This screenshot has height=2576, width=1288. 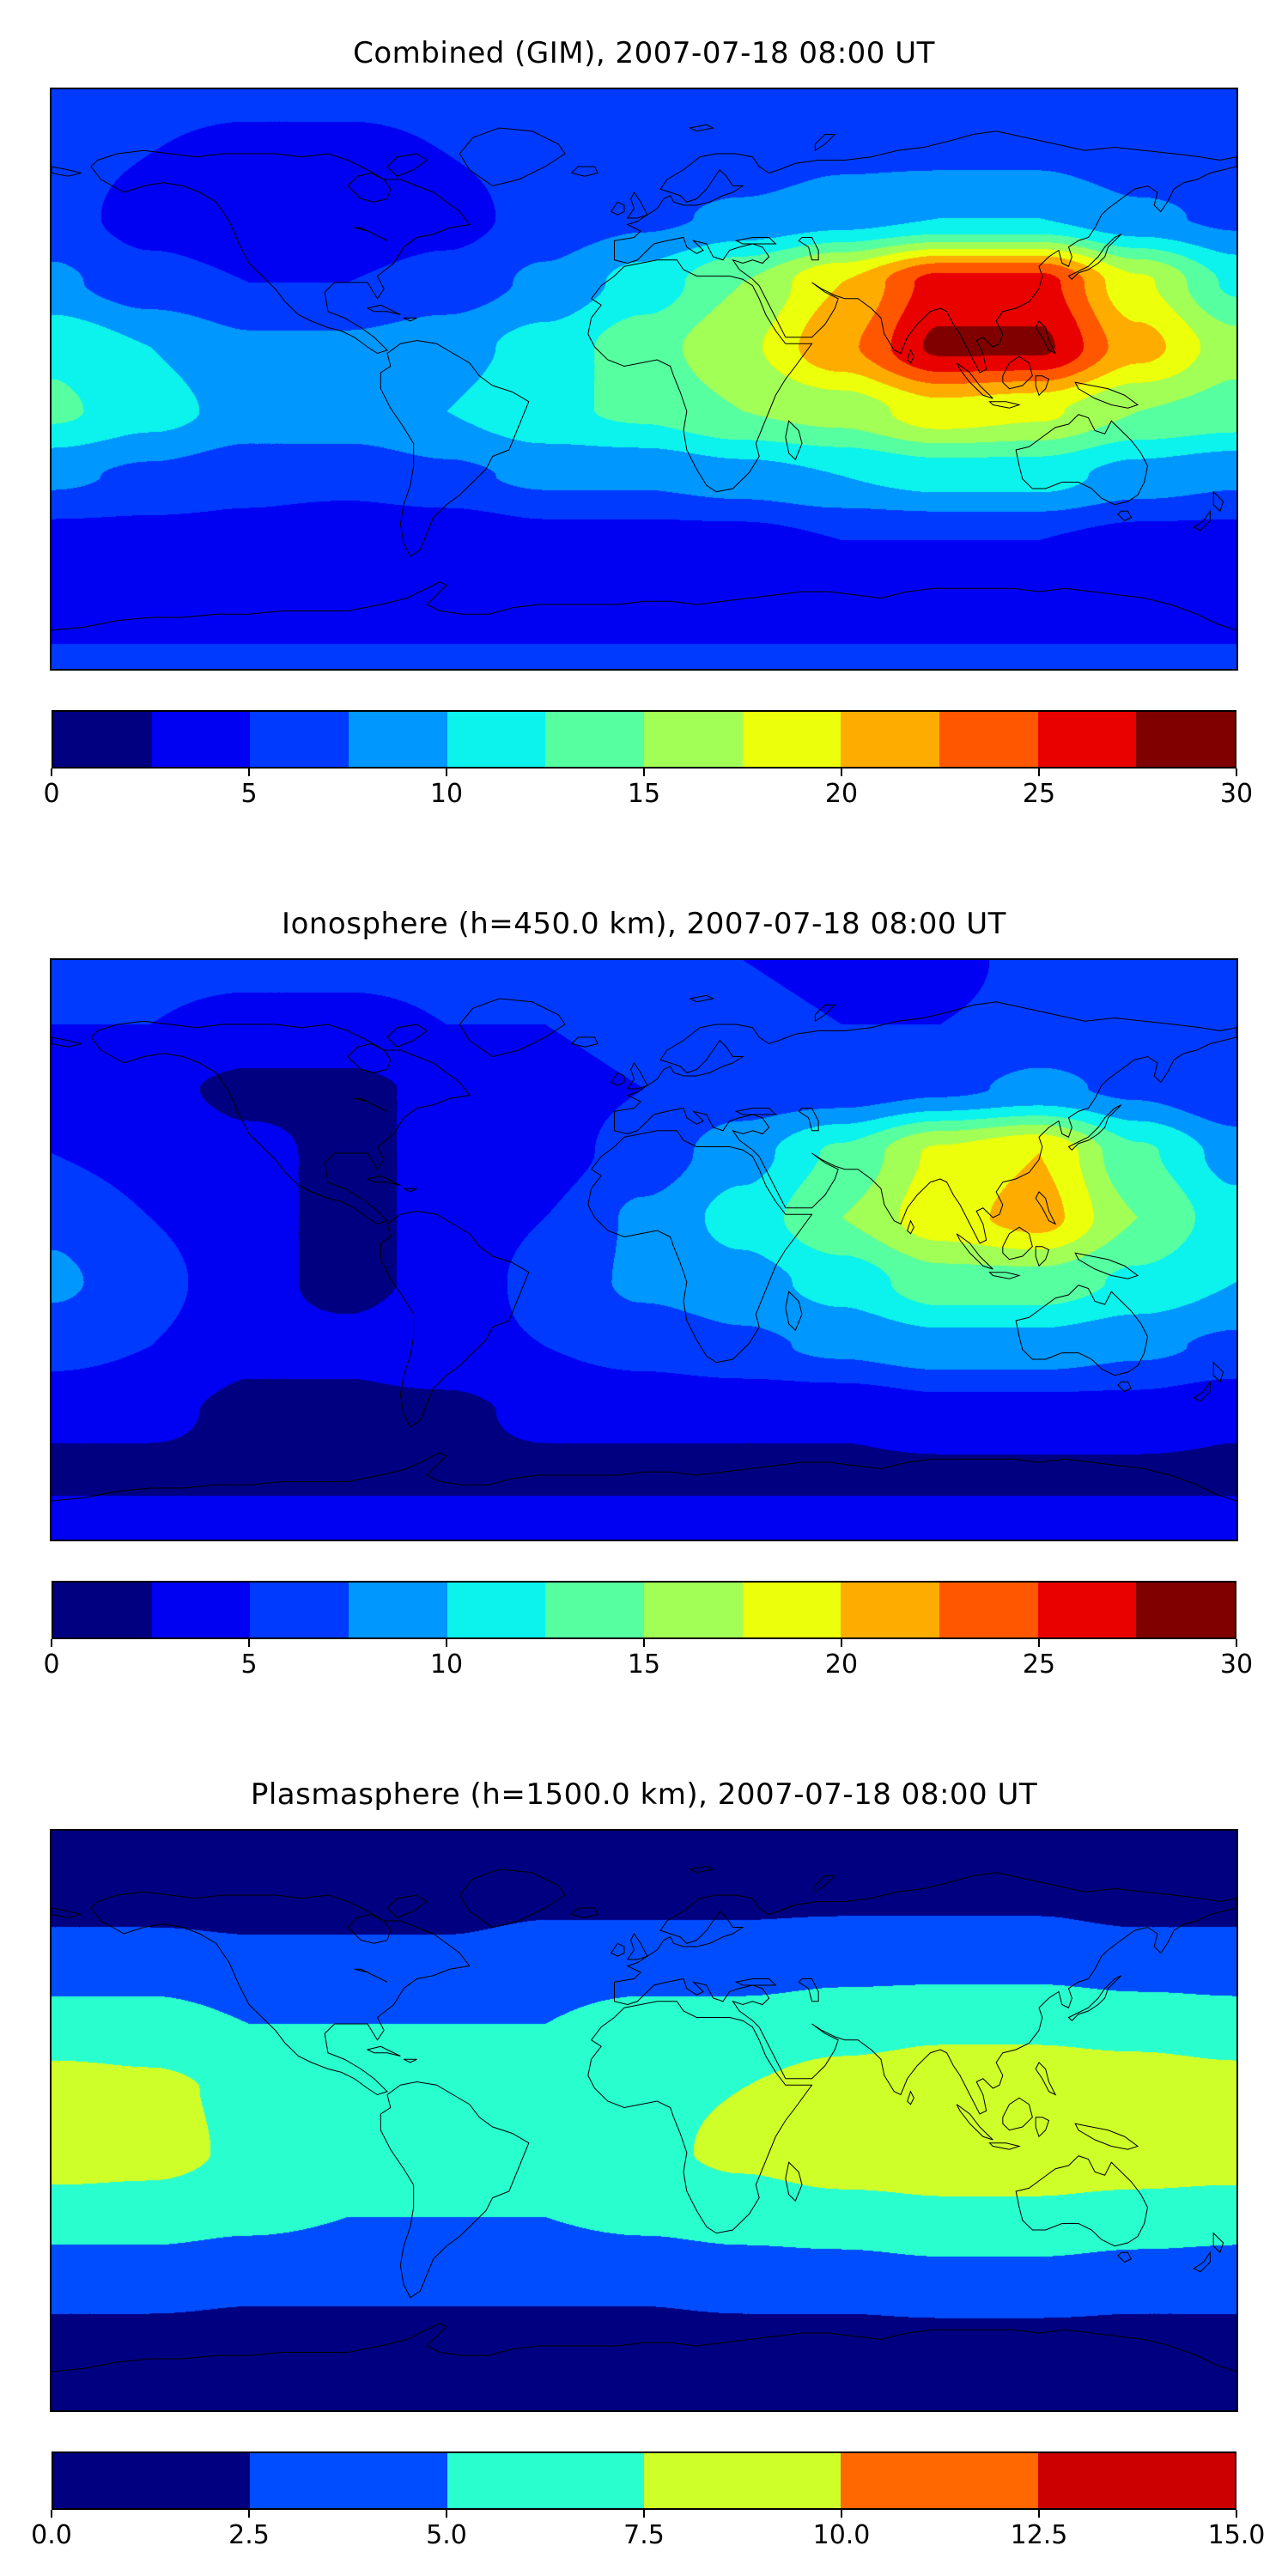 I want to click on colorbar-combined, so click(x=644, y=739).